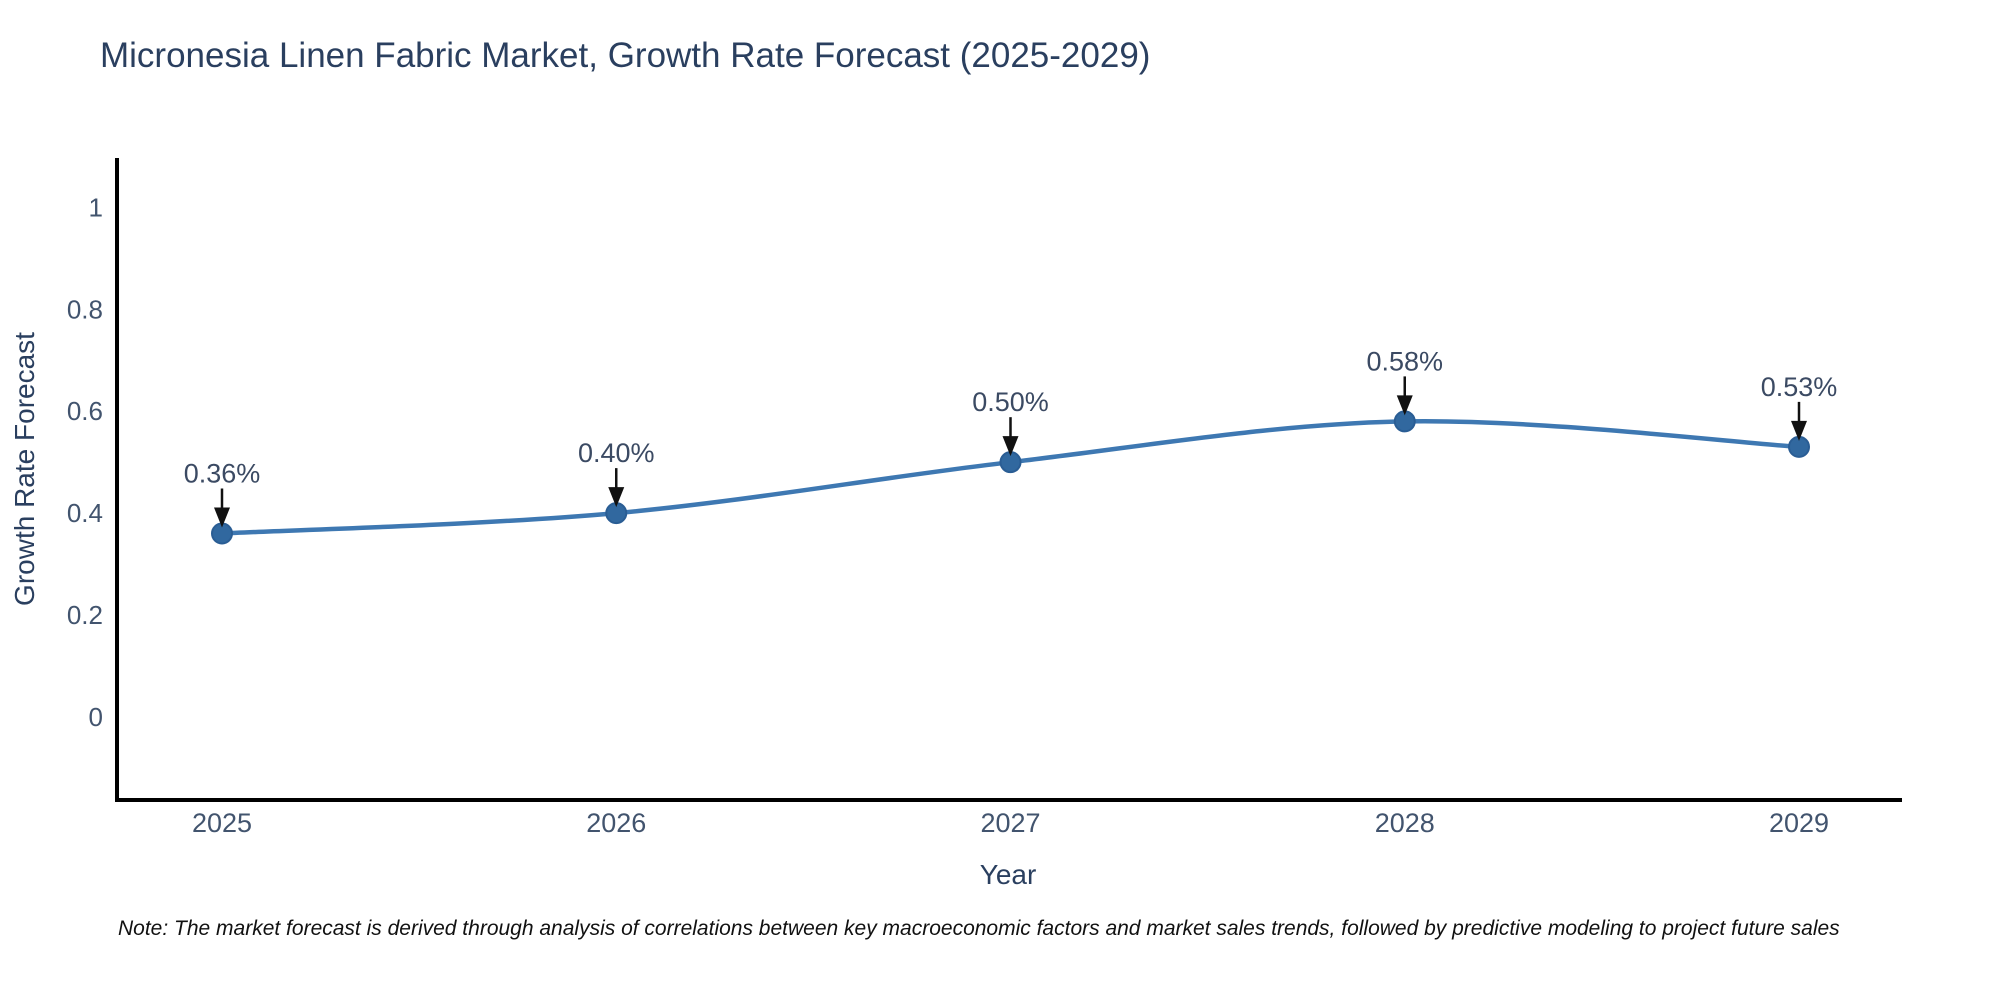  Describe the element at coordinates (85, 309) in the screenshot. I see `y-tick-label: 0.8` at that location.